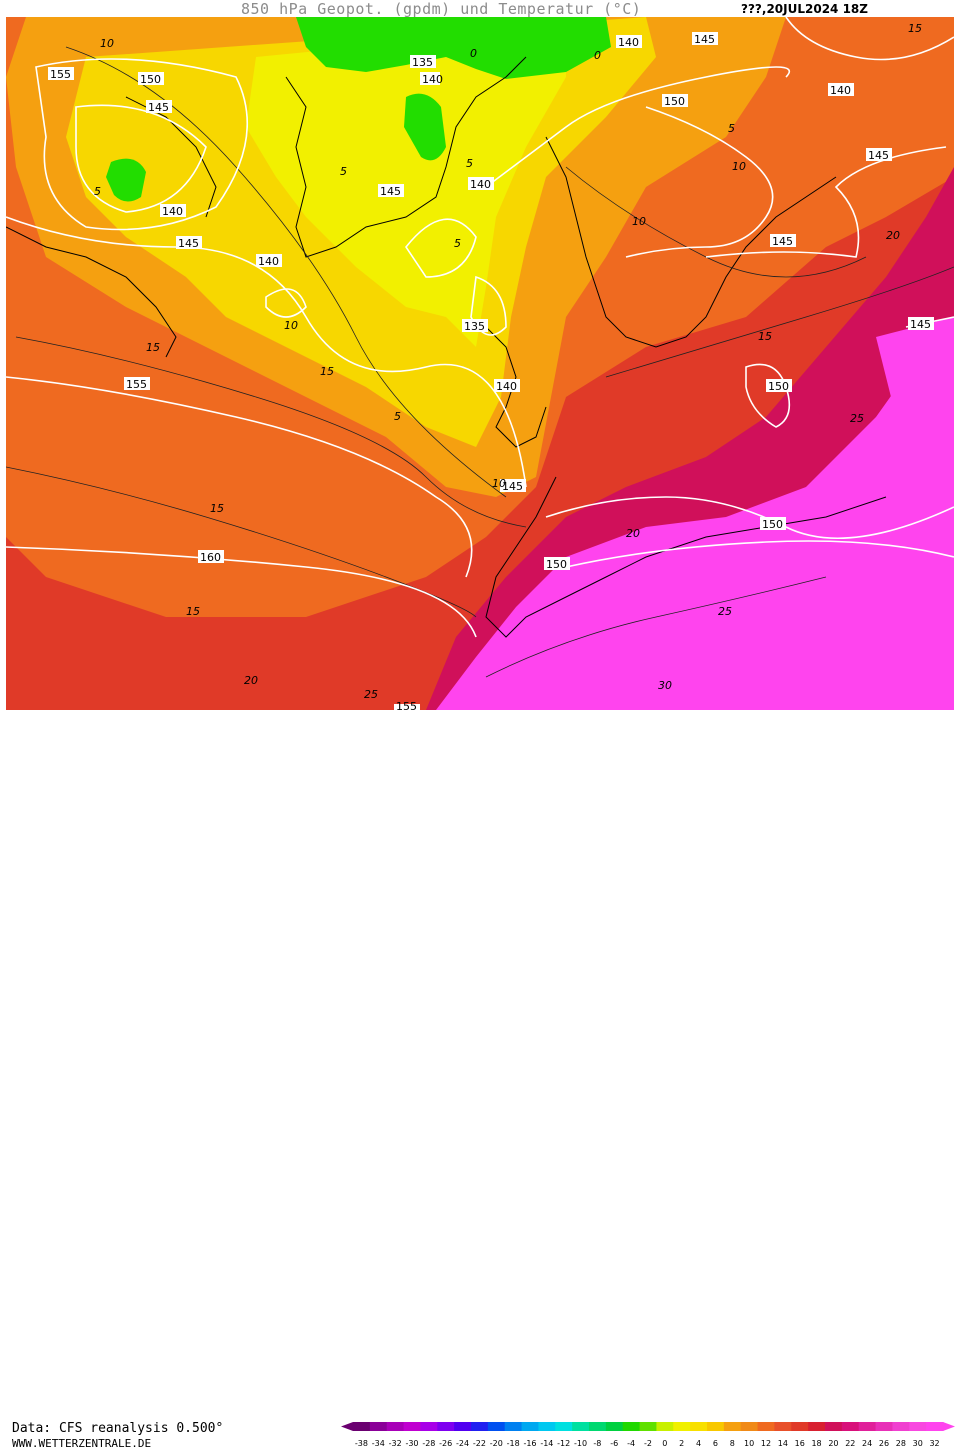 Image resolution: width=959 pixels, height=1454 pixels. I want to click on scale-tick-label: 14, so click(783, 1443).